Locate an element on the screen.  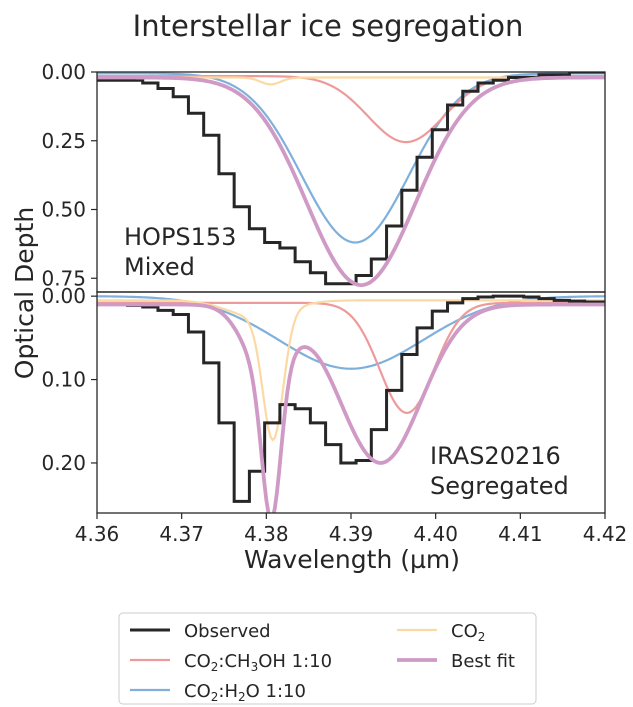
y-axis-label: Optical Depth is located at coordinates (24, 293).